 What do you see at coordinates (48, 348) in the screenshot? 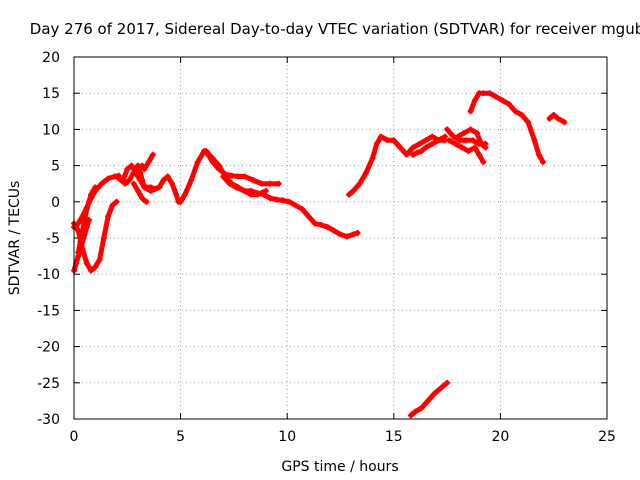
I see `y-tick-label: -20` at bounding box center [48, 348].